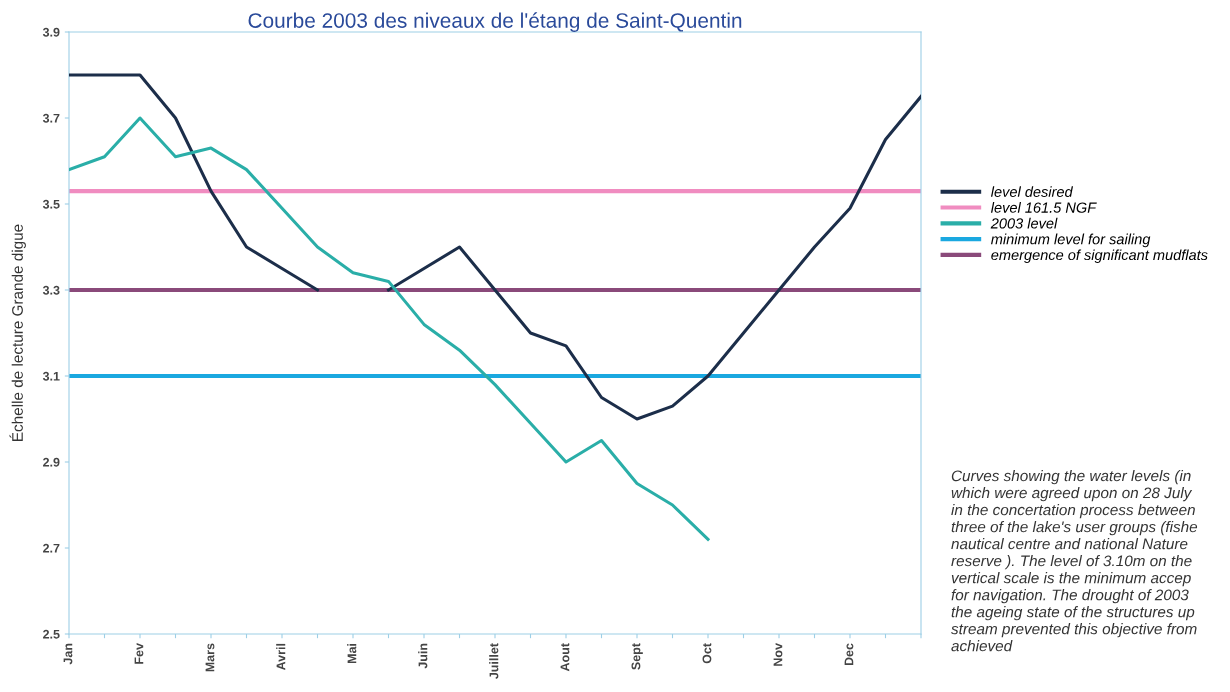 The height and width of the screenshot is (692, 1230). What do you see at coordinates (637, 656) in the screenshot?
I see `x-tick-label: Sept` at bounding box center [637, 656].